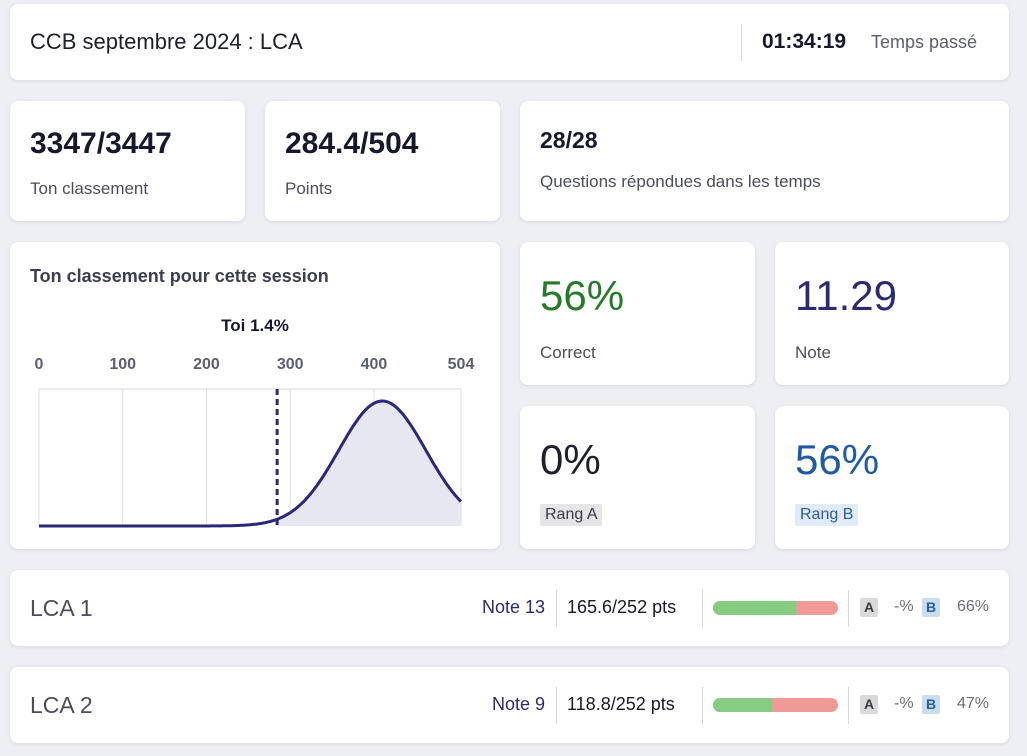 The width and height of the screenshot is (1027, 756). Describe the element at coordinates (122, 364) in the screenshot. I see `x-tick-label: 100` at that location.